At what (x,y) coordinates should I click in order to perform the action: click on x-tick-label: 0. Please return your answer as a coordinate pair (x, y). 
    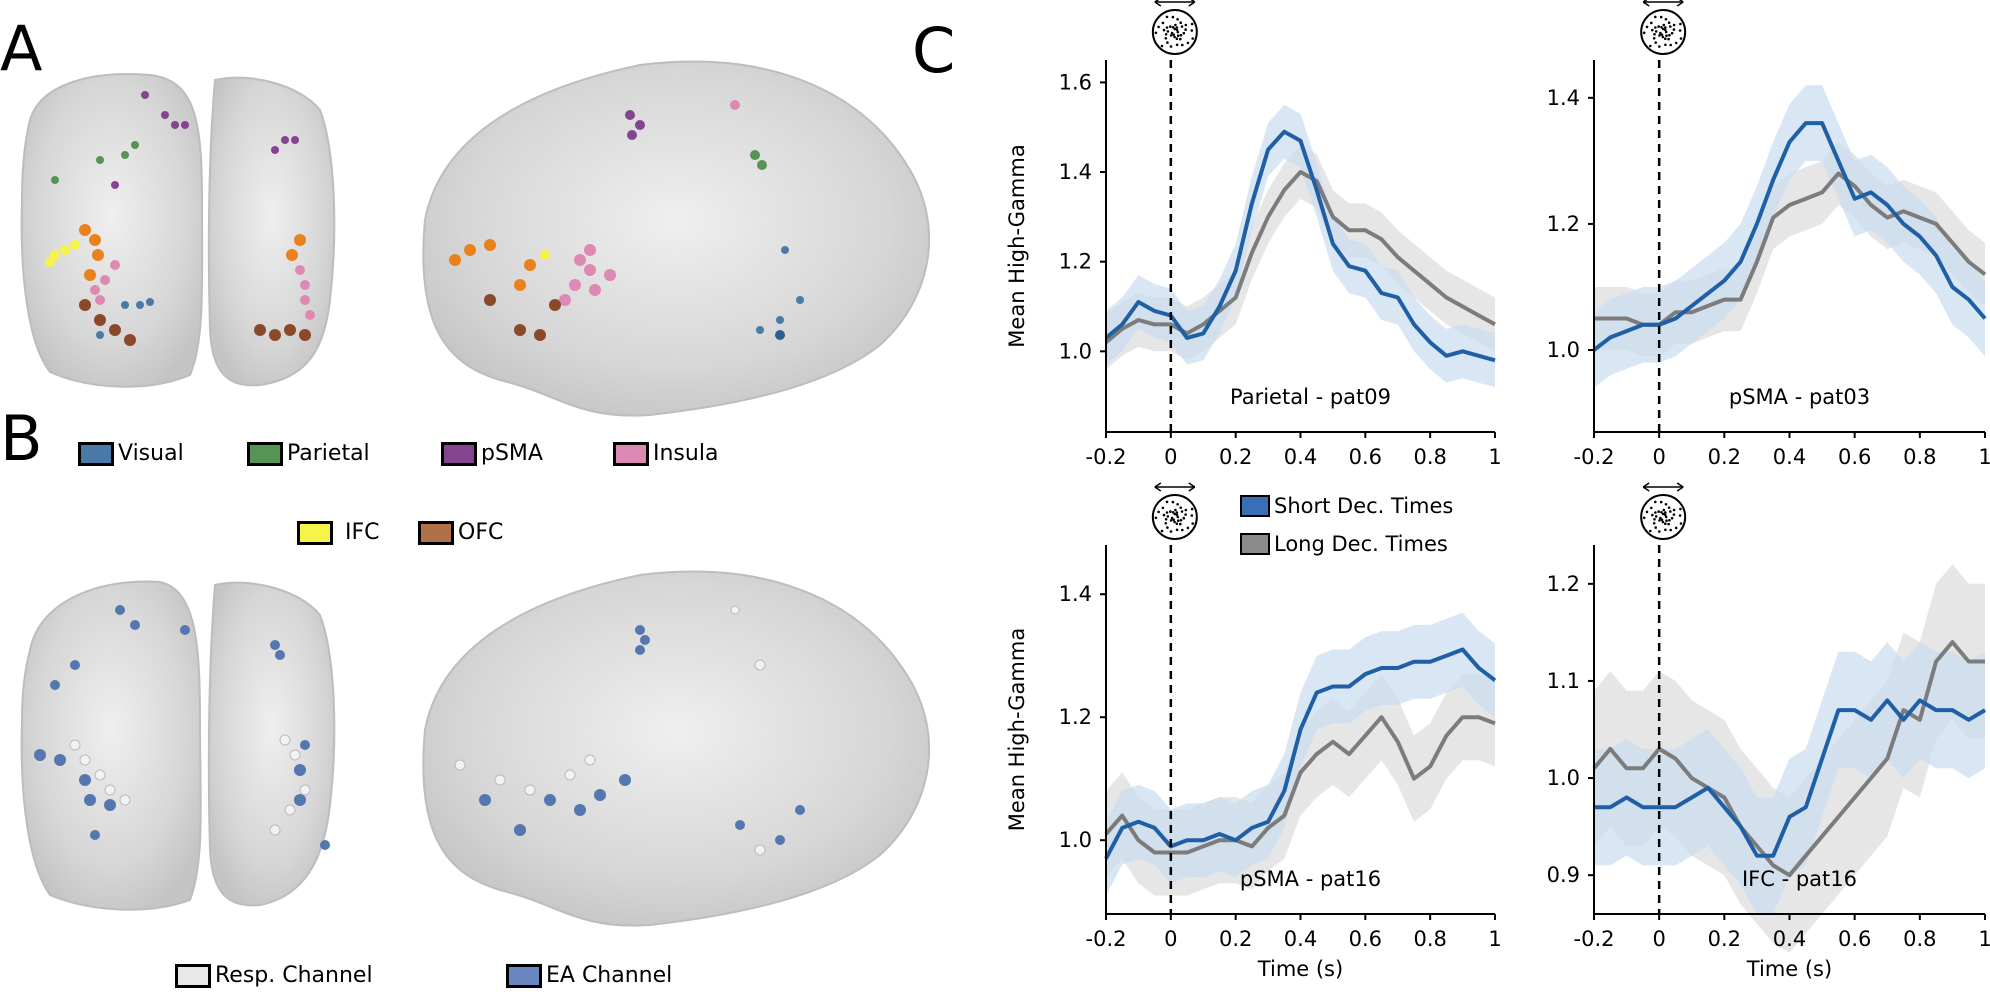
    Looking at the image, I should click on (1658, 457).